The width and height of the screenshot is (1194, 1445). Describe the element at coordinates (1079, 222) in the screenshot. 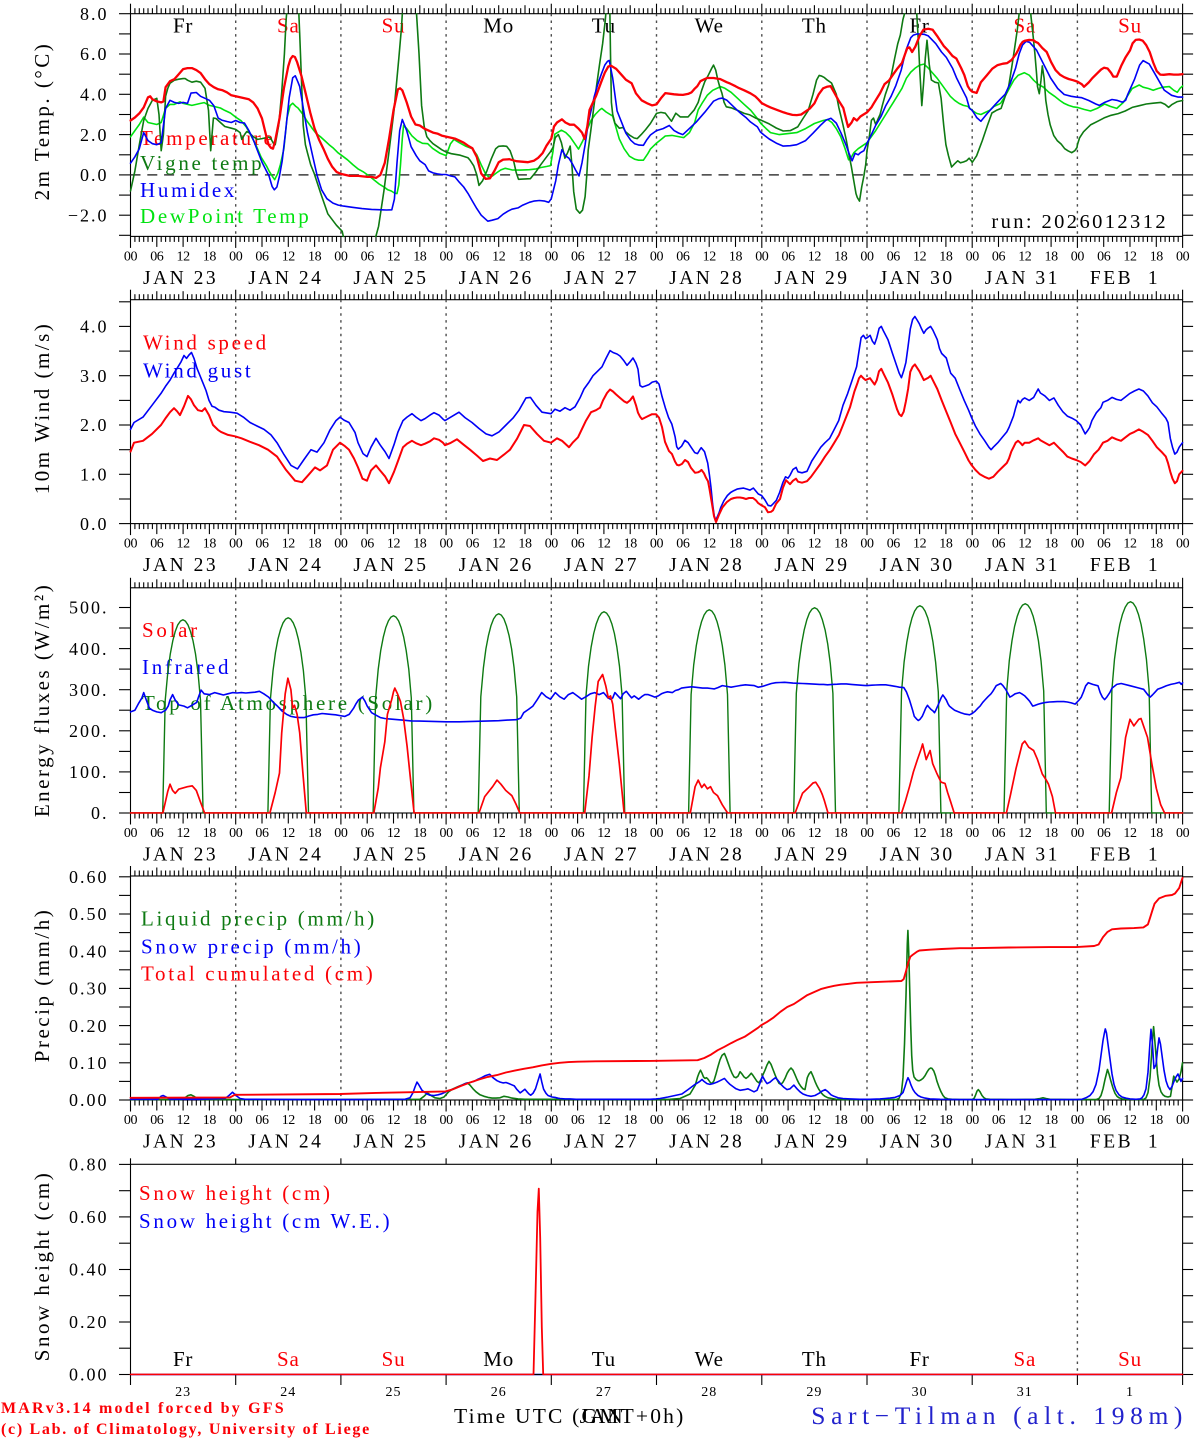

I see `svg-text: run: 2026012312` at that location.